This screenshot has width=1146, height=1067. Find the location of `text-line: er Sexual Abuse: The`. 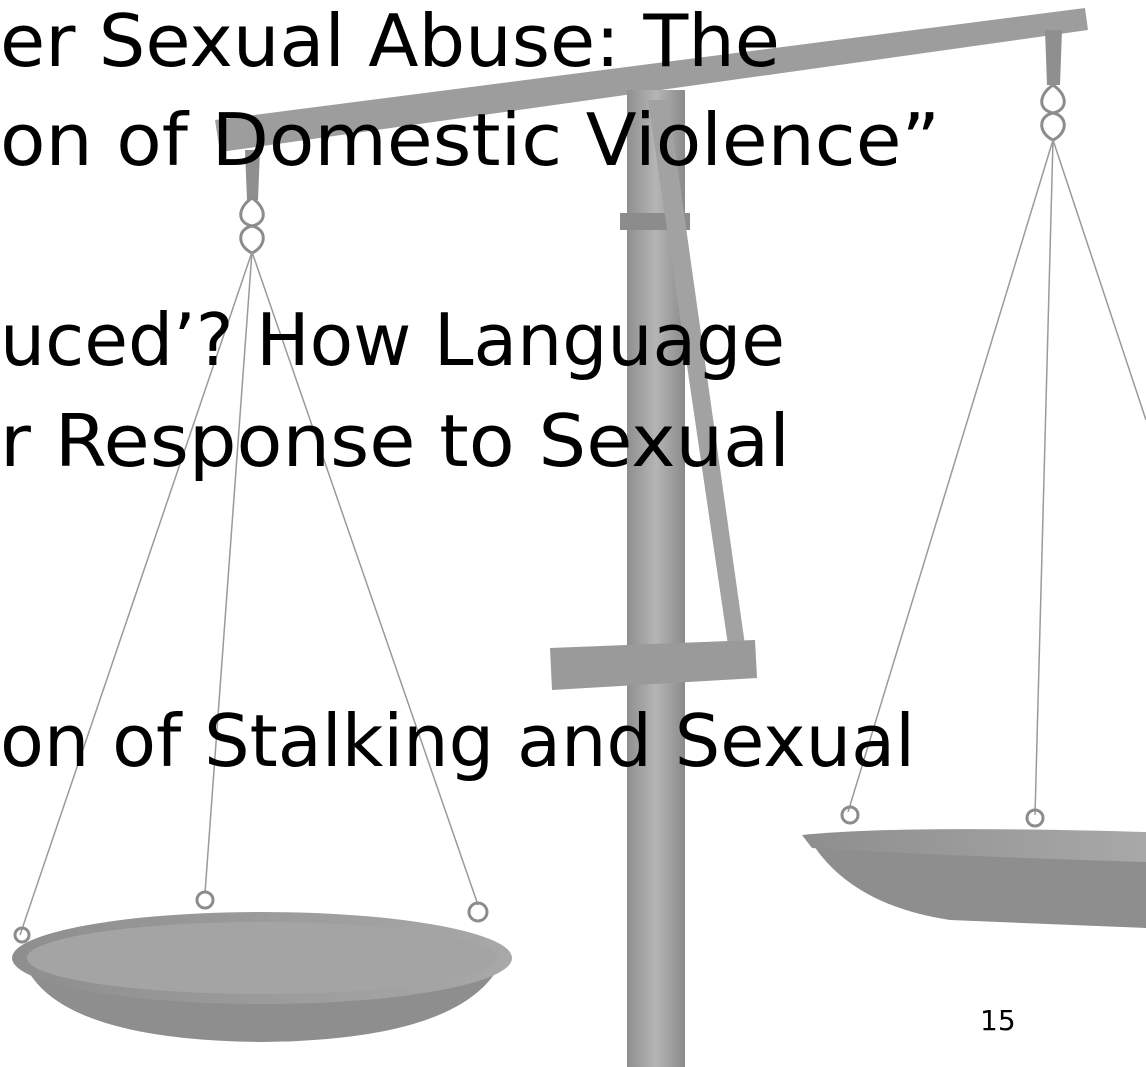

text-line: er Sexual Abuse: The is located at coordinates (390, 41).